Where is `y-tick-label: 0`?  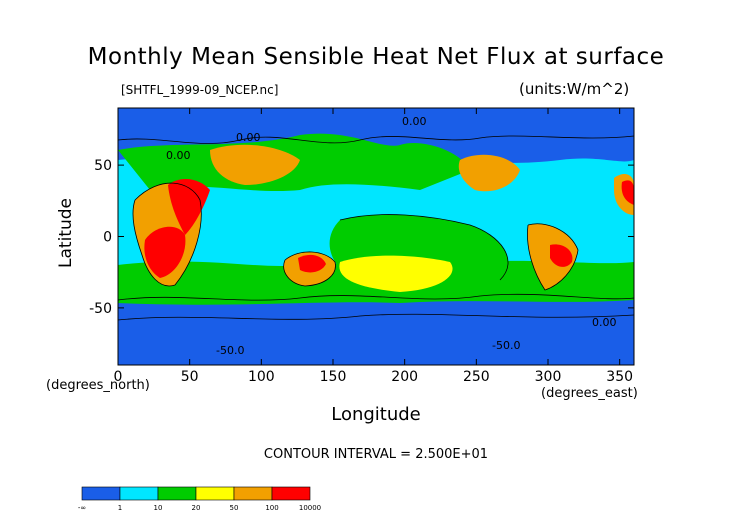 y-tick-label: 0 is located at coordinates (107, 238).